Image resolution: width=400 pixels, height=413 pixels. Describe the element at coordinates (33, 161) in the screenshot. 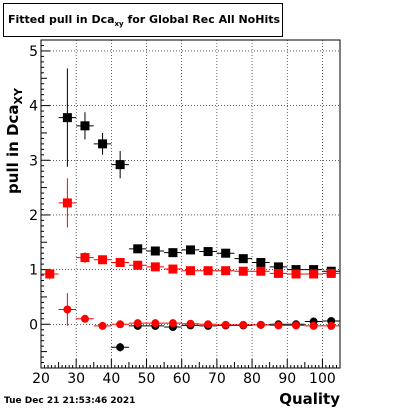

I see `y-tick-label: 3` at that location.